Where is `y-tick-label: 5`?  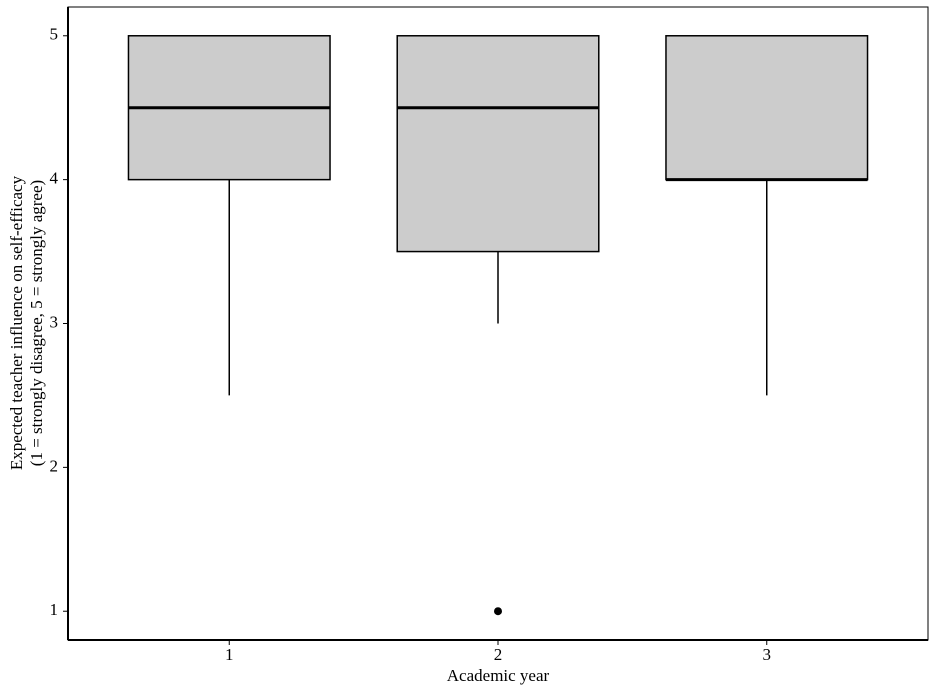
y-tick-label: 5 is located at coordinates (54, 34).